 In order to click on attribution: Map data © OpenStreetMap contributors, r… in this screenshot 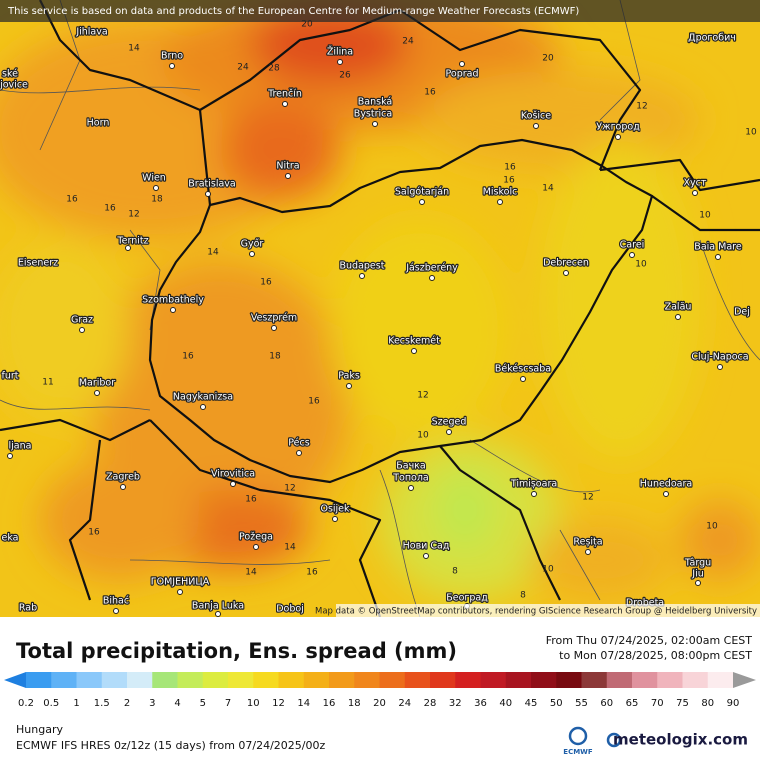, I will do `click(536, 612)`.